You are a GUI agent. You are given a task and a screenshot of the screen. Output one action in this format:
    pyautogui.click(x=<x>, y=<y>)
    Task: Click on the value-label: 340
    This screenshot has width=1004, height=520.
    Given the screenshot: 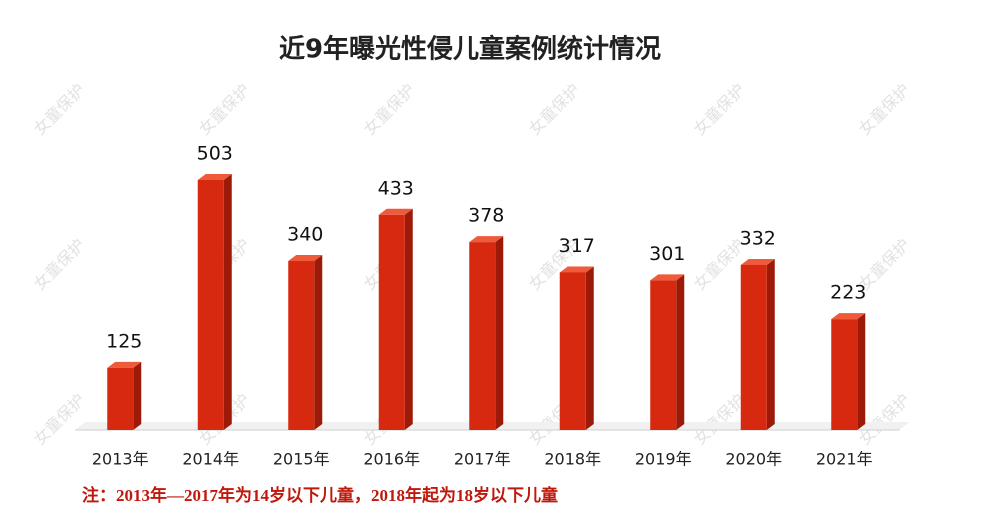 What is the action you would take?
    pyautogui.click(x=305, y=235)
    